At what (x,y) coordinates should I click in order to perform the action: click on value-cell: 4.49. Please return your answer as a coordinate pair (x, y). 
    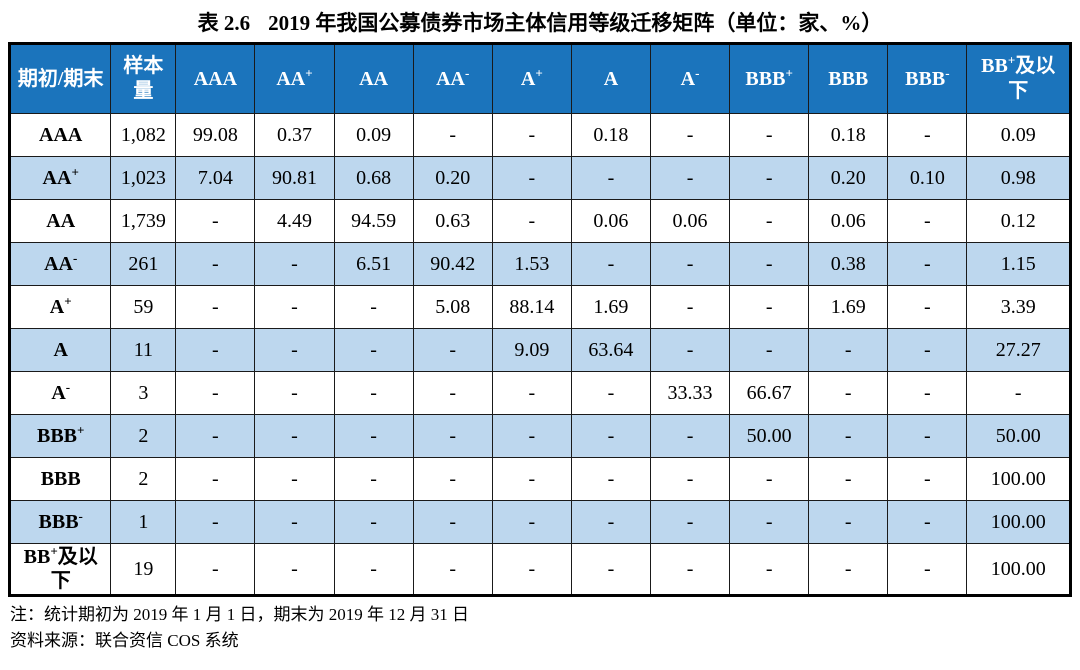
    Looking at the image, I should click on (294, 221).